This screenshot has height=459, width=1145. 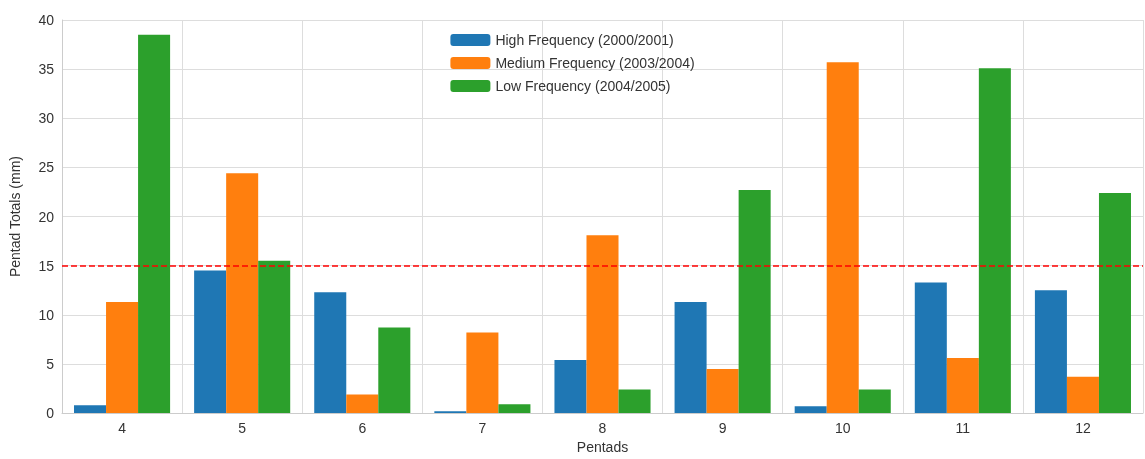 What do you see at coordinates (482, 428) in the screenshot?
I see `x-tick-label: 7` at bounding box center [482, 428].